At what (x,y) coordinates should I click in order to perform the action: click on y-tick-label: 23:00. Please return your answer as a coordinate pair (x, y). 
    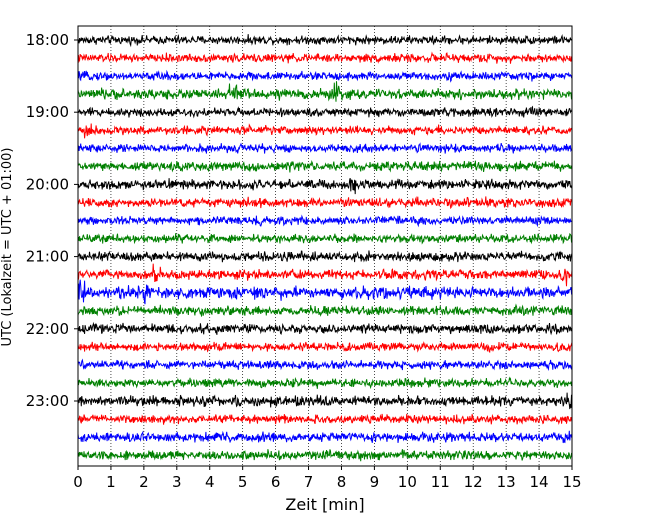
    Looking at the image, I should click on (47, 401).